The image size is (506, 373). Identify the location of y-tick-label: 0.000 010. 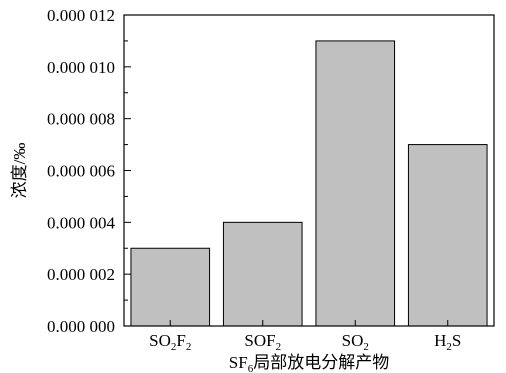
(81, 67).